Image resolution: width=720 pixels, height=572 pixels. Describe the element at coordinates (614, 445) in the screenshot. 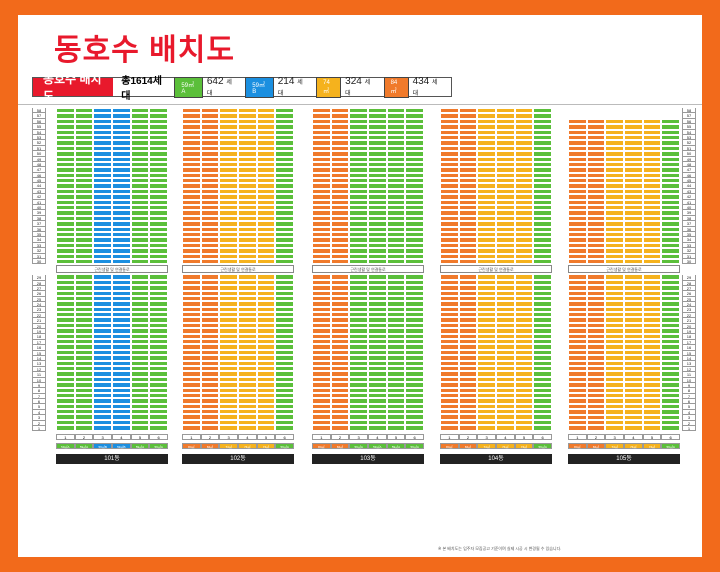

I see `line-type: 74㎡` at that location.